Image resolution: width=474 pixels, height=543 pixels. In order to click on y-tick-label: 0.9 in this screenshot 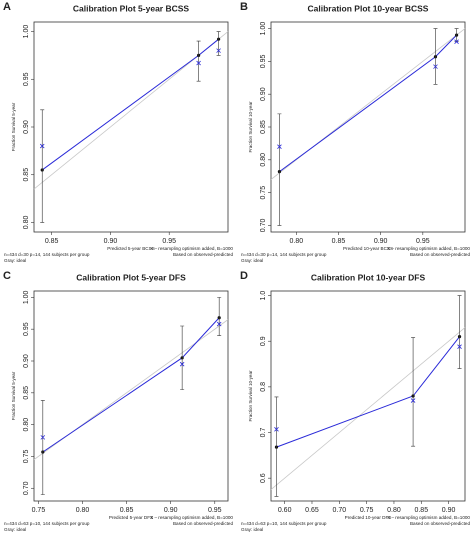, I will do `click(263, 341)`.